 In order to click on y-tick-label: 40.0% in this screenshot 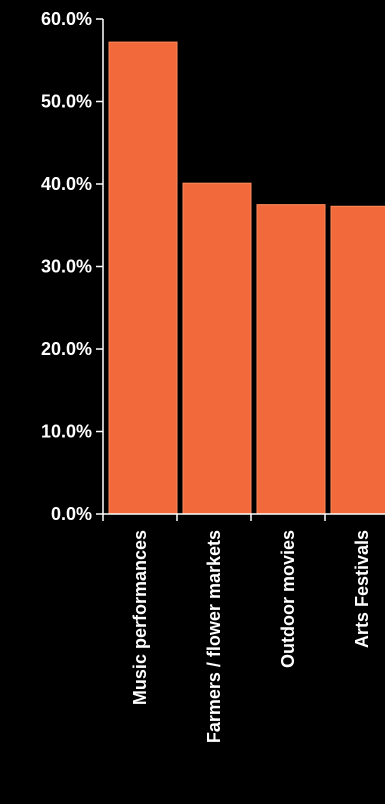, I will do `click(66, 184)`.